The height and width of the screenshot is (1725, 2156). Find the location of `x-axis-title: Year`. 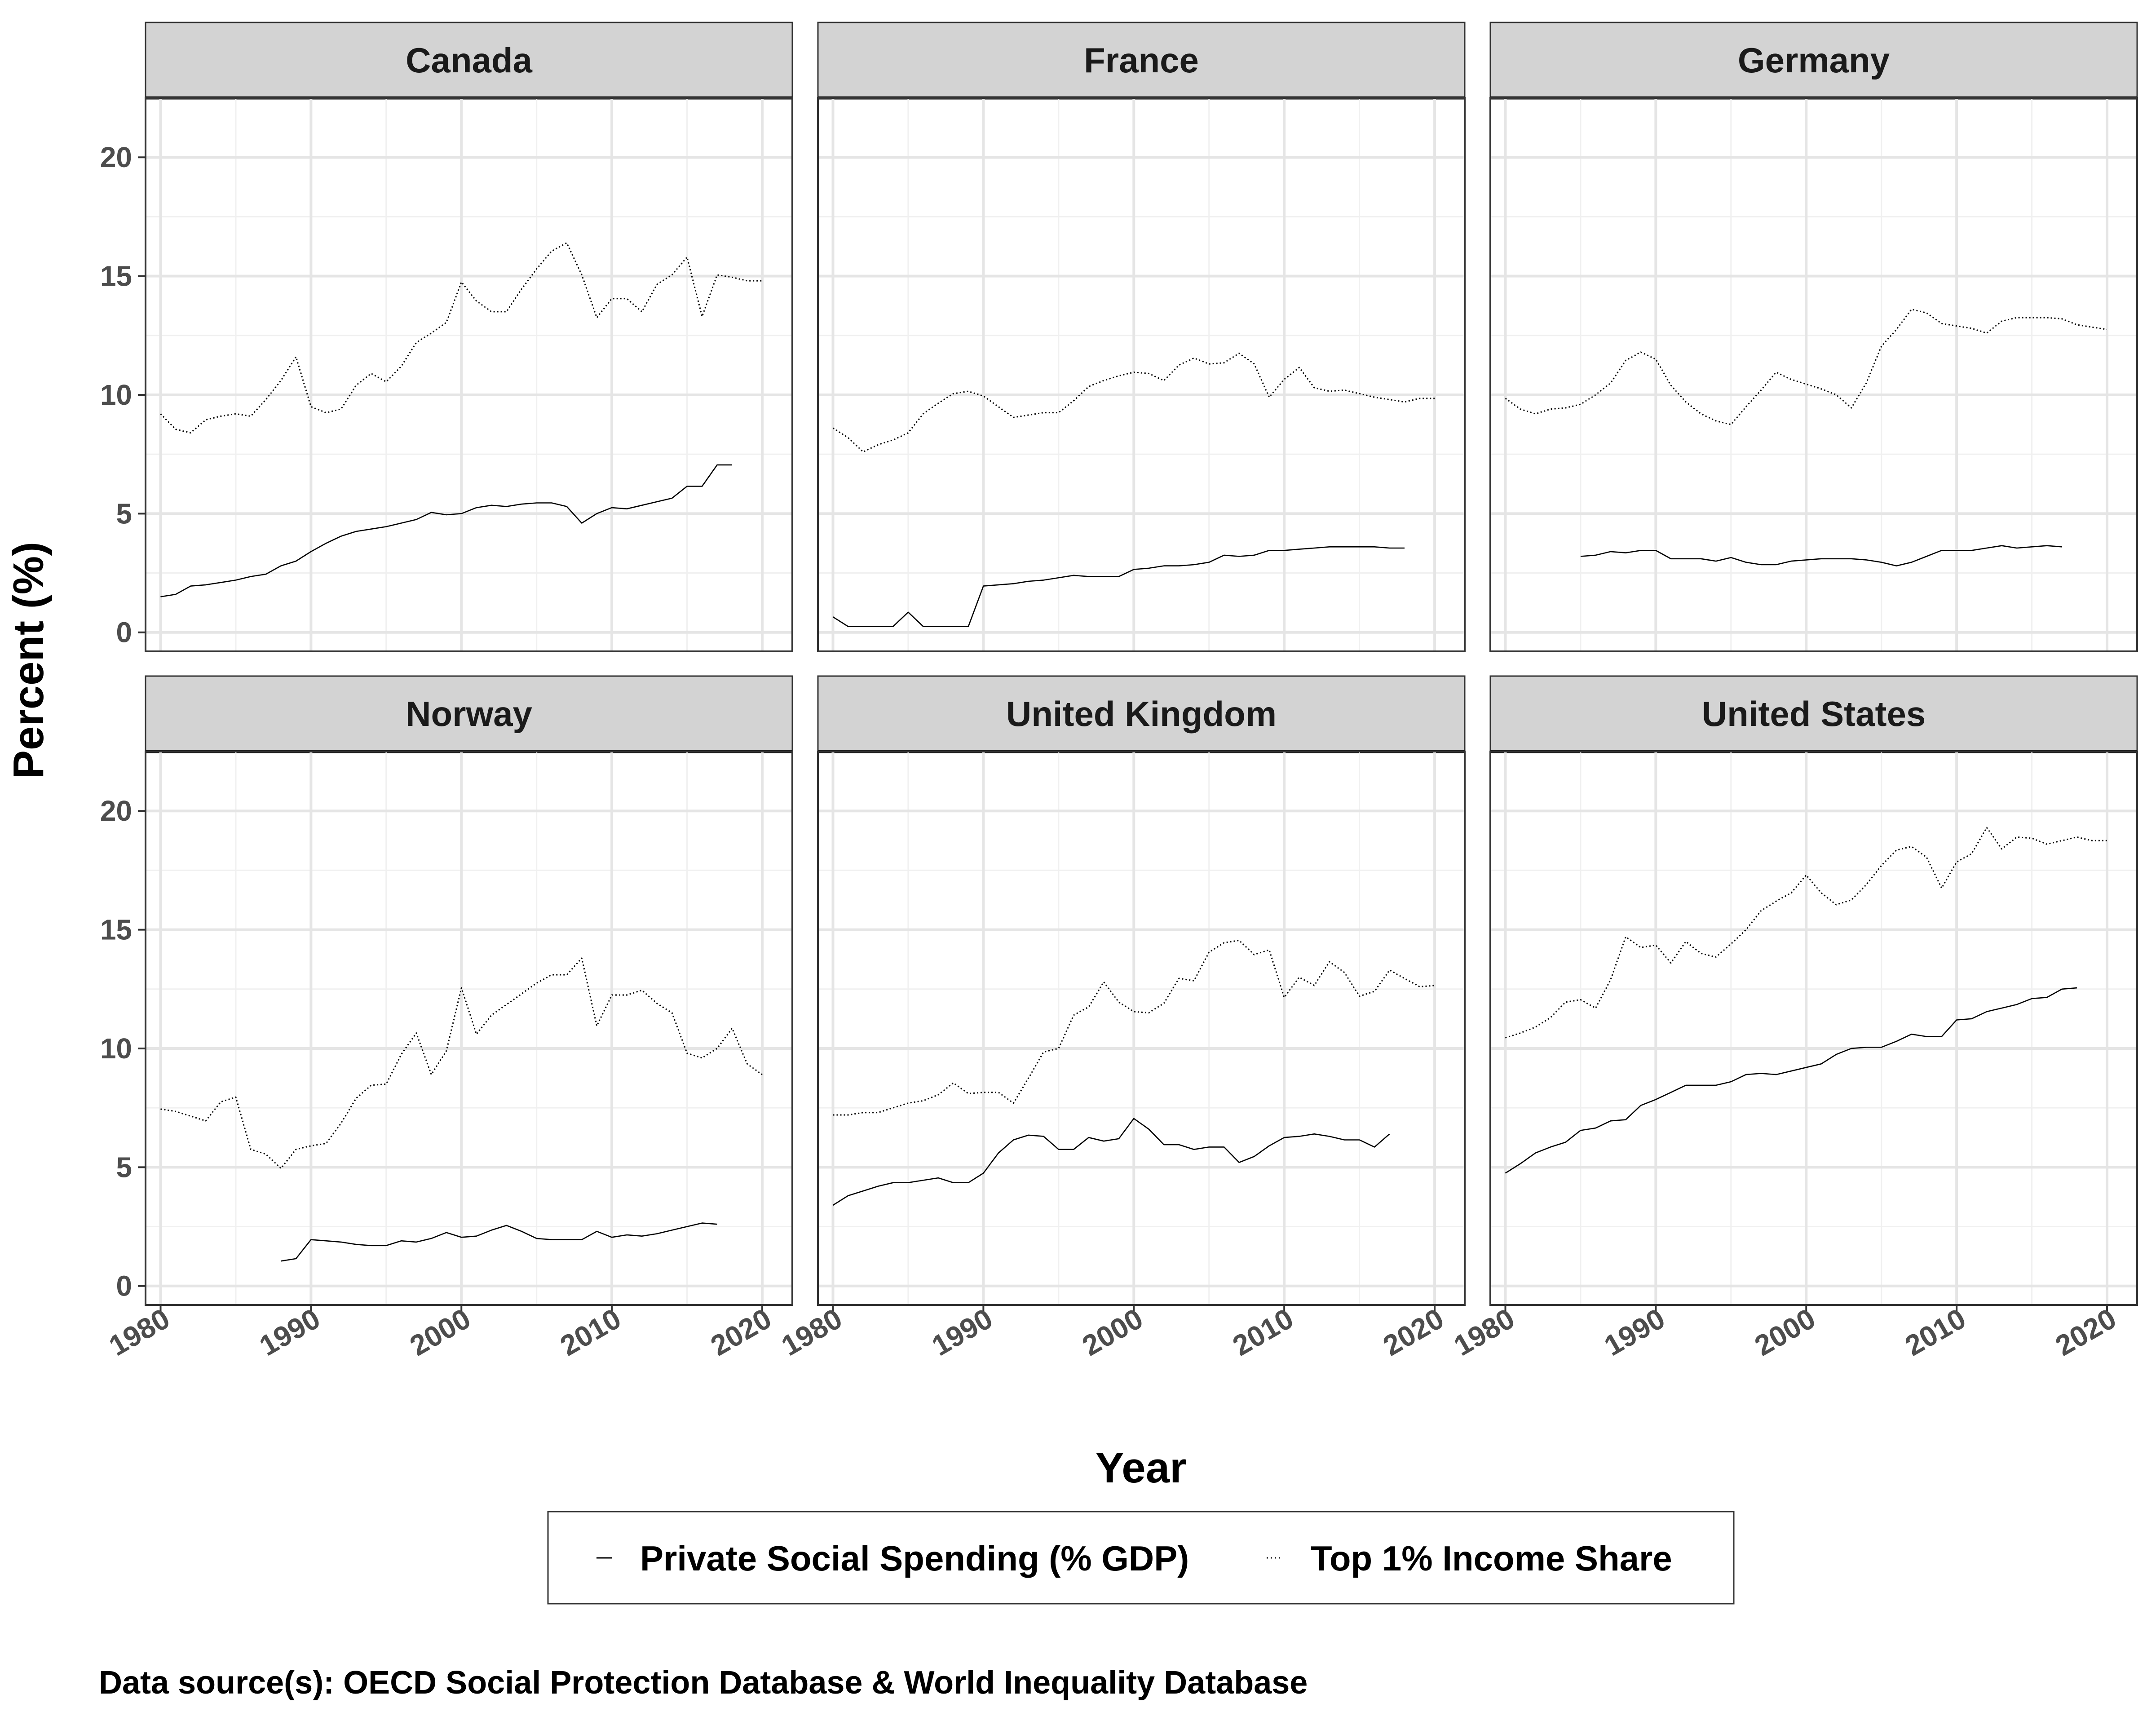

x-axis-title: Year is located at coordinates (1141, 1468).